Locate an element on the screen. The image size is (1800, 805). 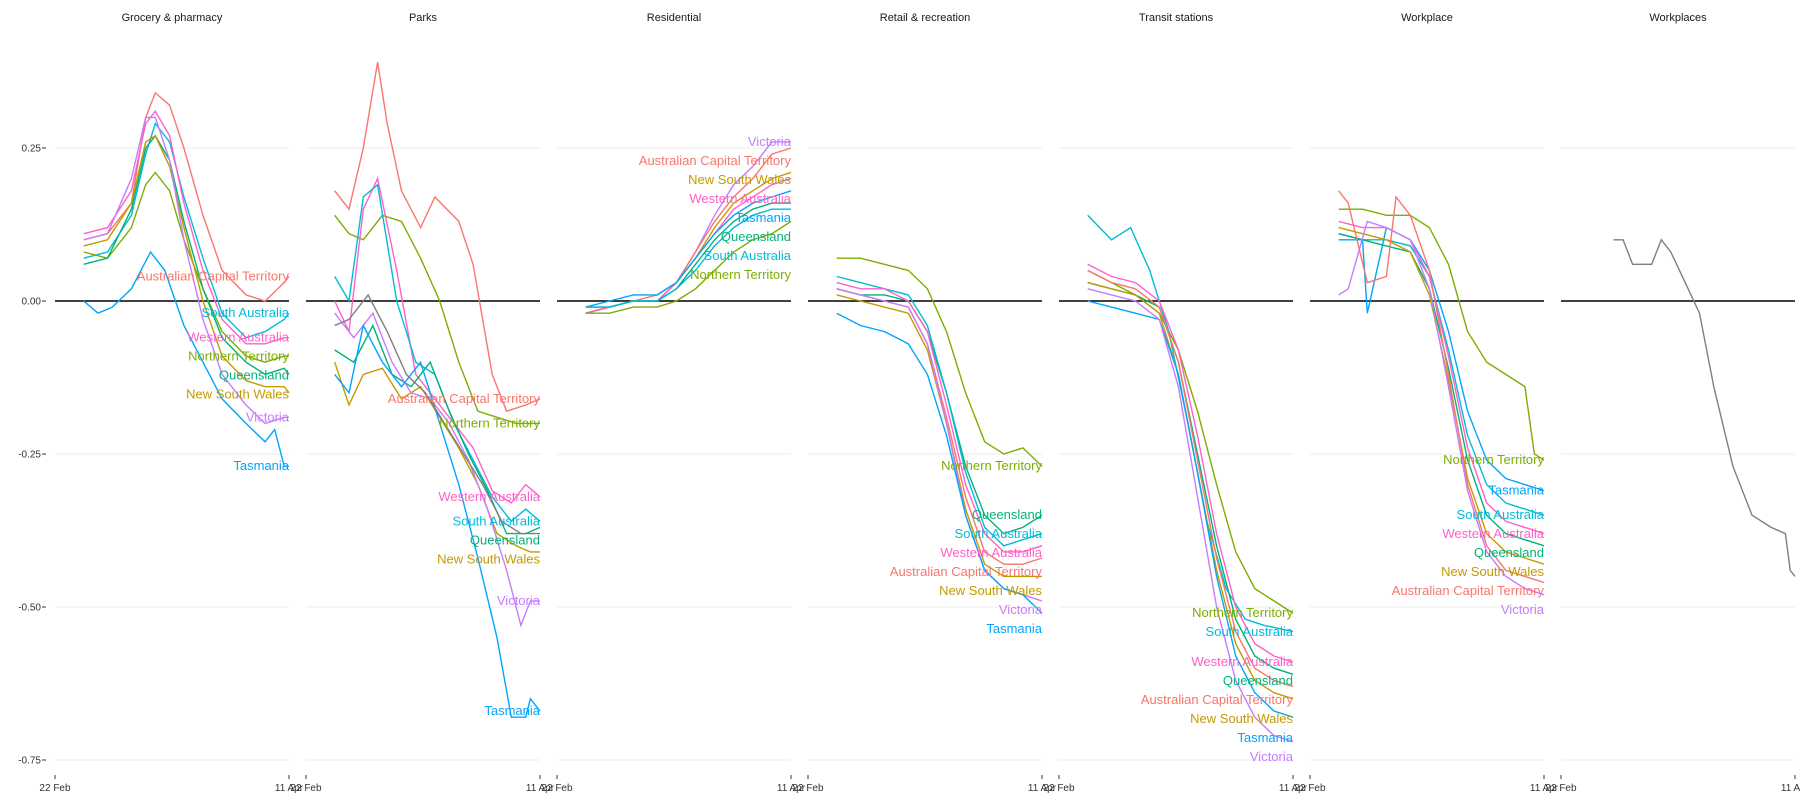
facet-title-grocery-pharmacy: Grocery & pharmacy is located at coordinates (172, 18).